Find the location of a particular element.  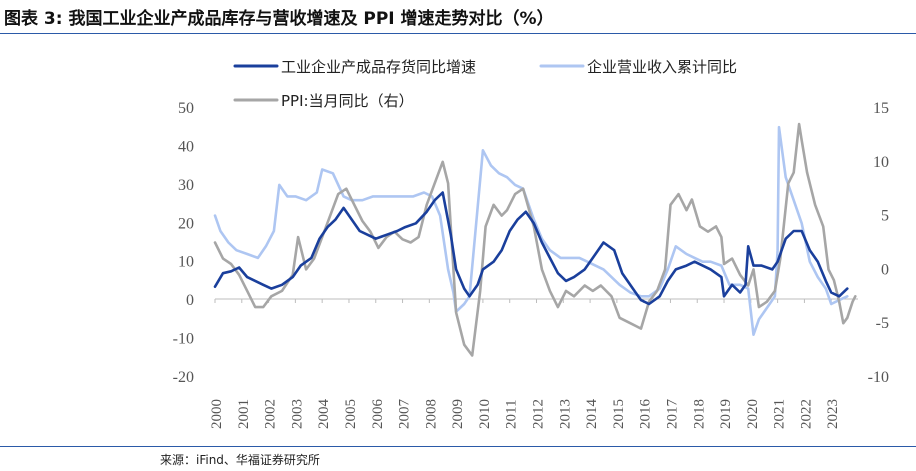

left-tick-label: 20 is located at coordinates (186, 223).